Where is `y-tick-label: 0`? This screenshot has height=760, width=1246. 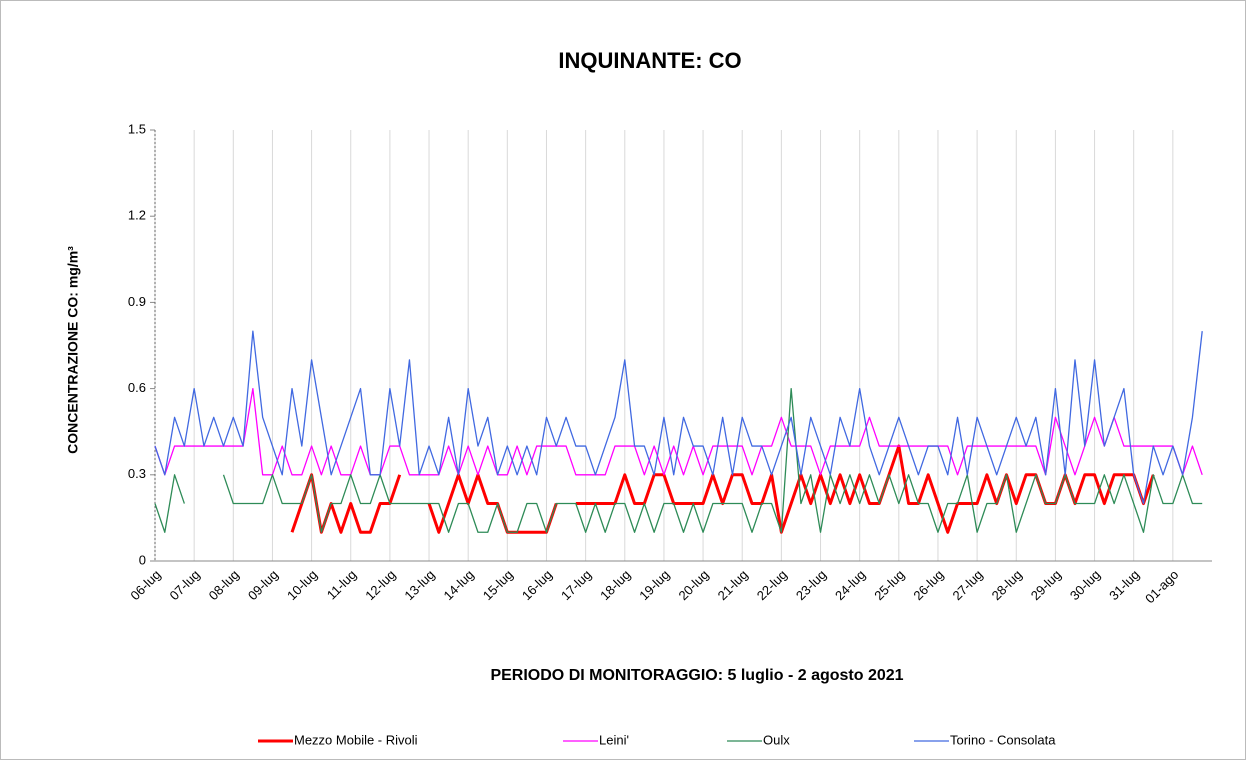 y-tick-label: 0 is located at coordinates (142, 559).